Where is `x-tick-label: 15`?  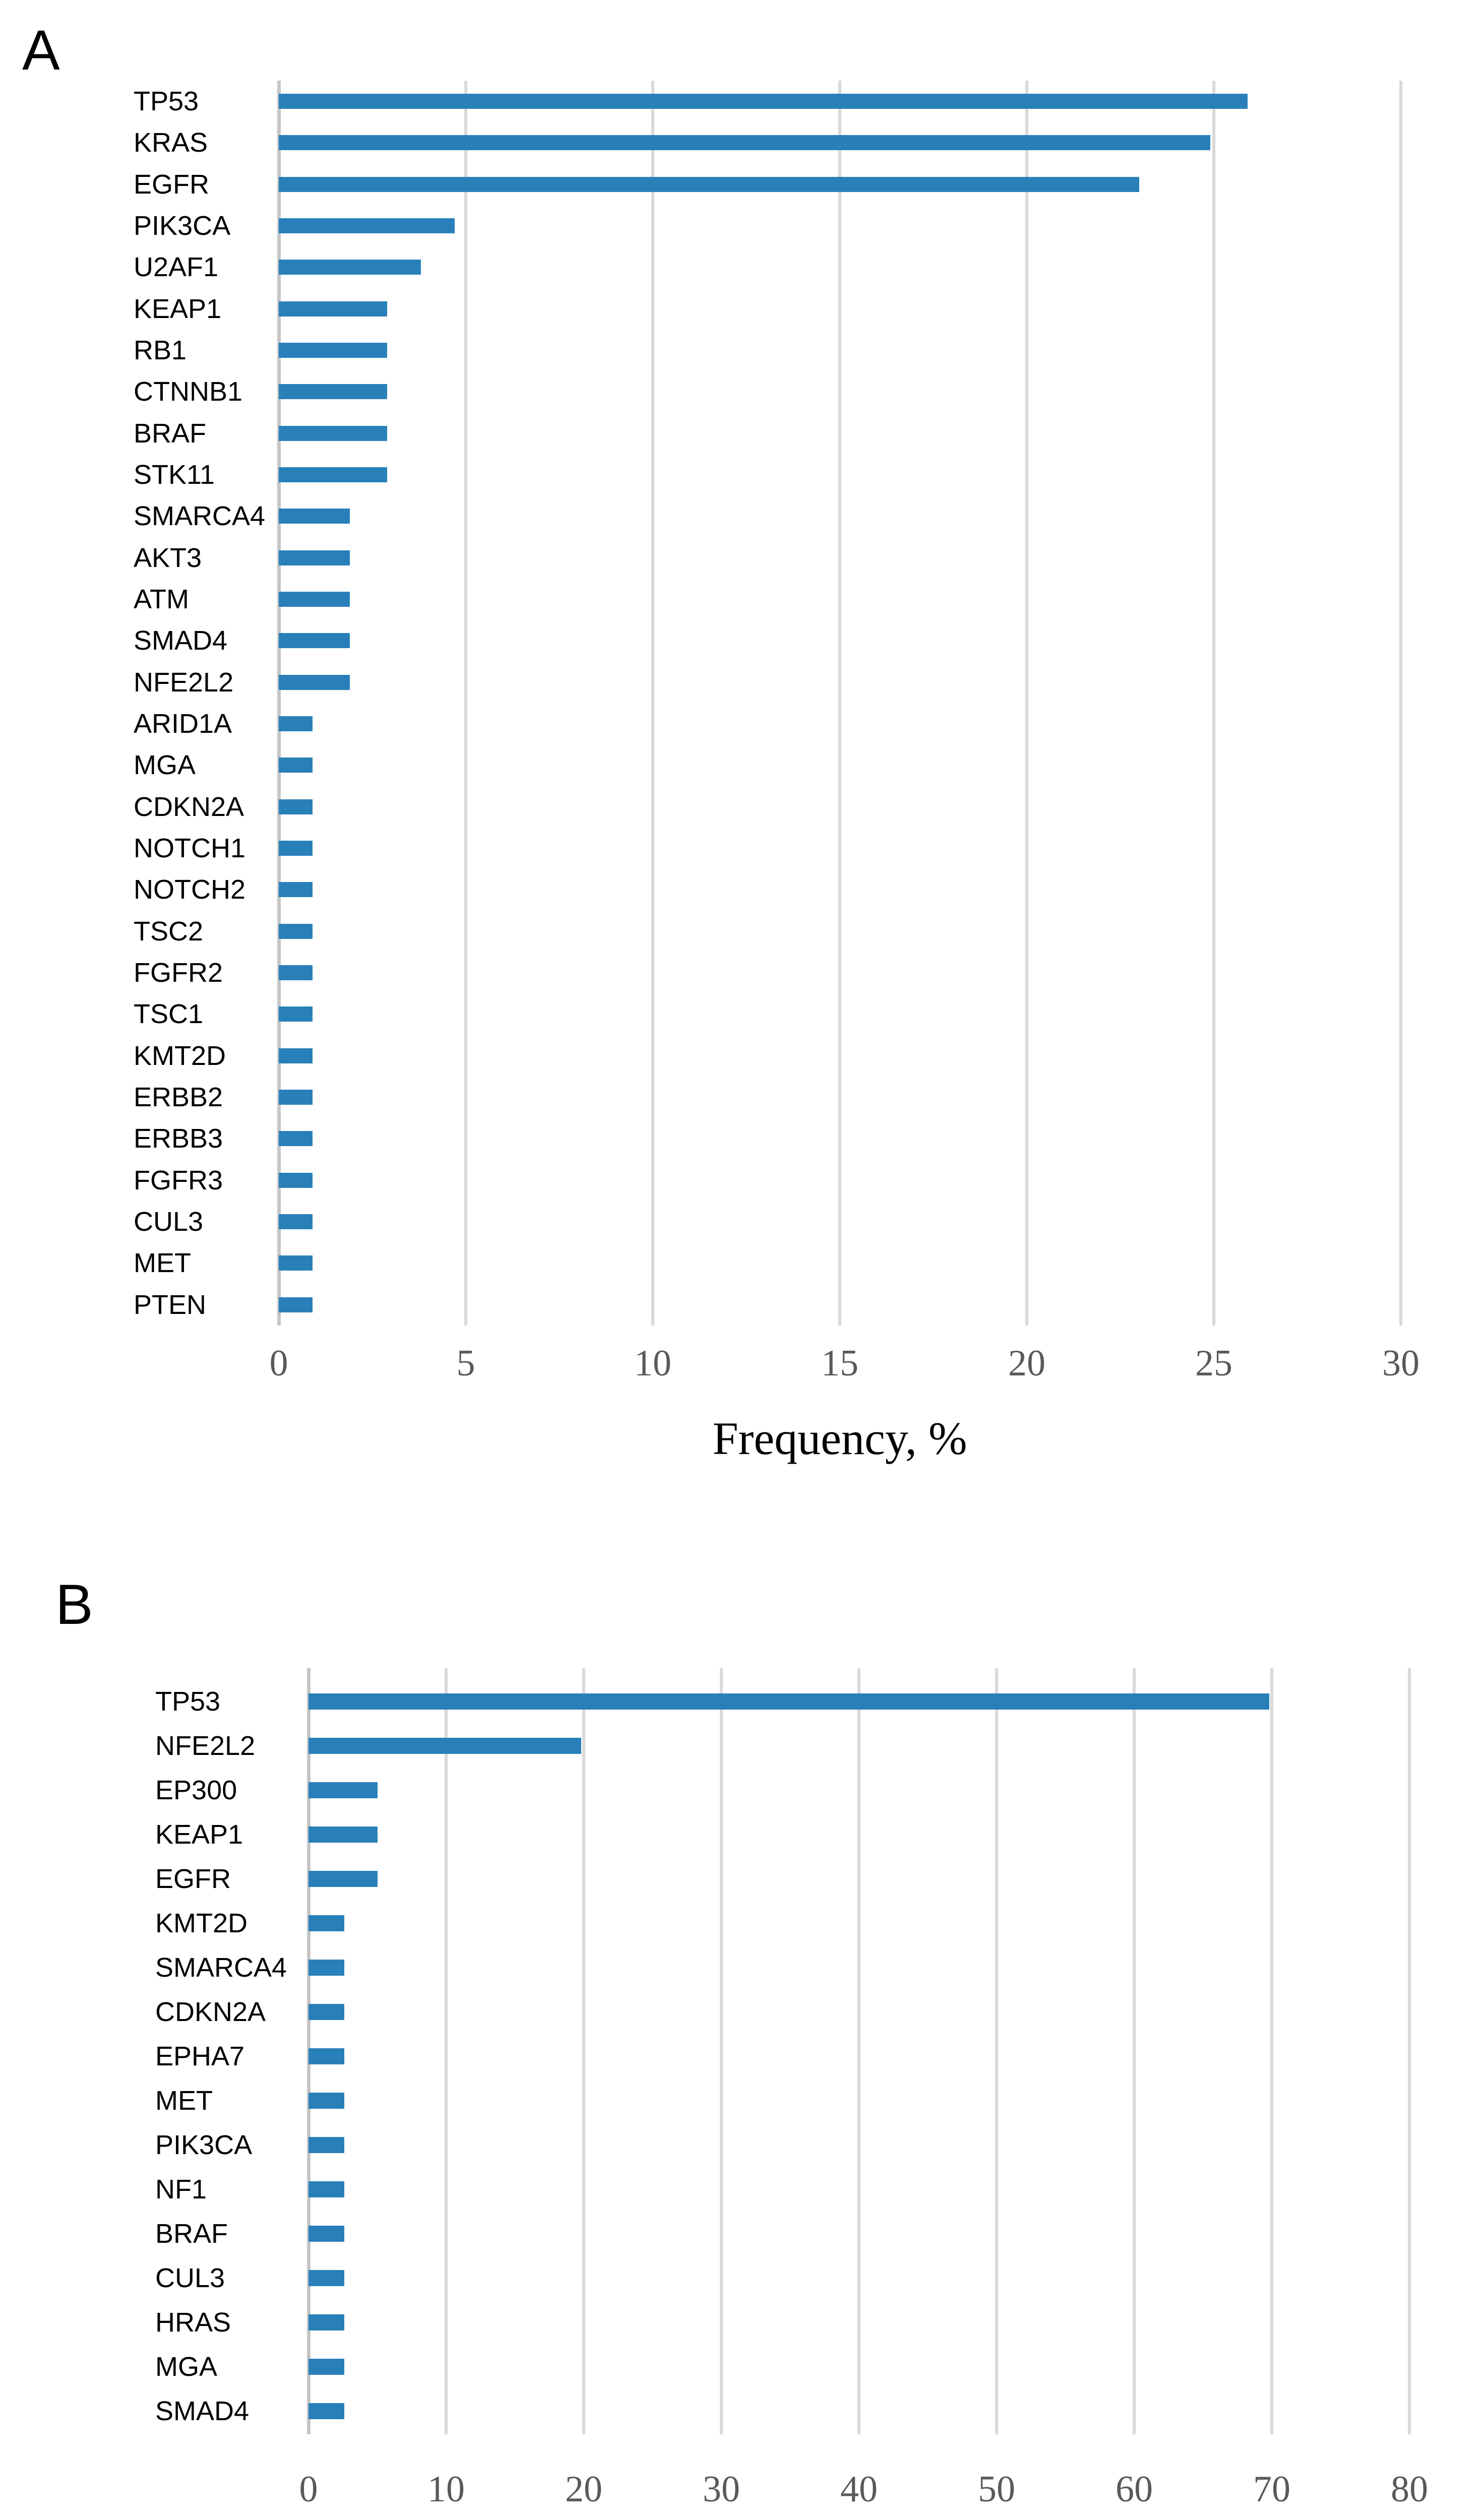
x-tick-label: 15 is located at coordinates (840, 1364).